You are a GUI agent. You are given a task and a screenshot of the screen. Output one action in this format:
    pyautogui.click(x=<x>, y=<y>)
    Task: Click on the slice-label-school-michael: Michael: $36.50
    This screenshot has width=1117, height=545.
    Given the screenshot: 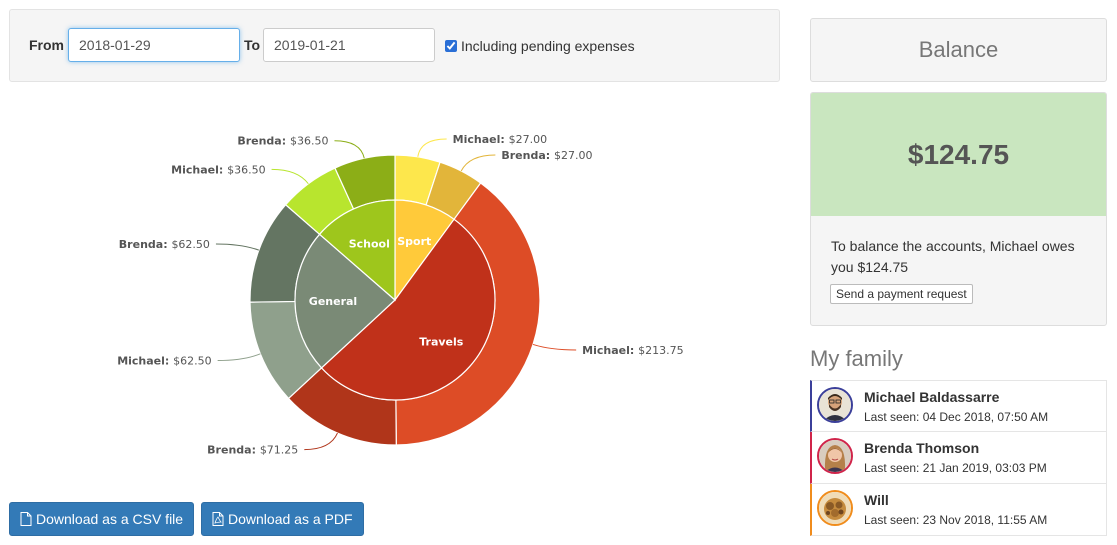 What is the action you would take?
    pyautogui.click(x=218, y=169)
    